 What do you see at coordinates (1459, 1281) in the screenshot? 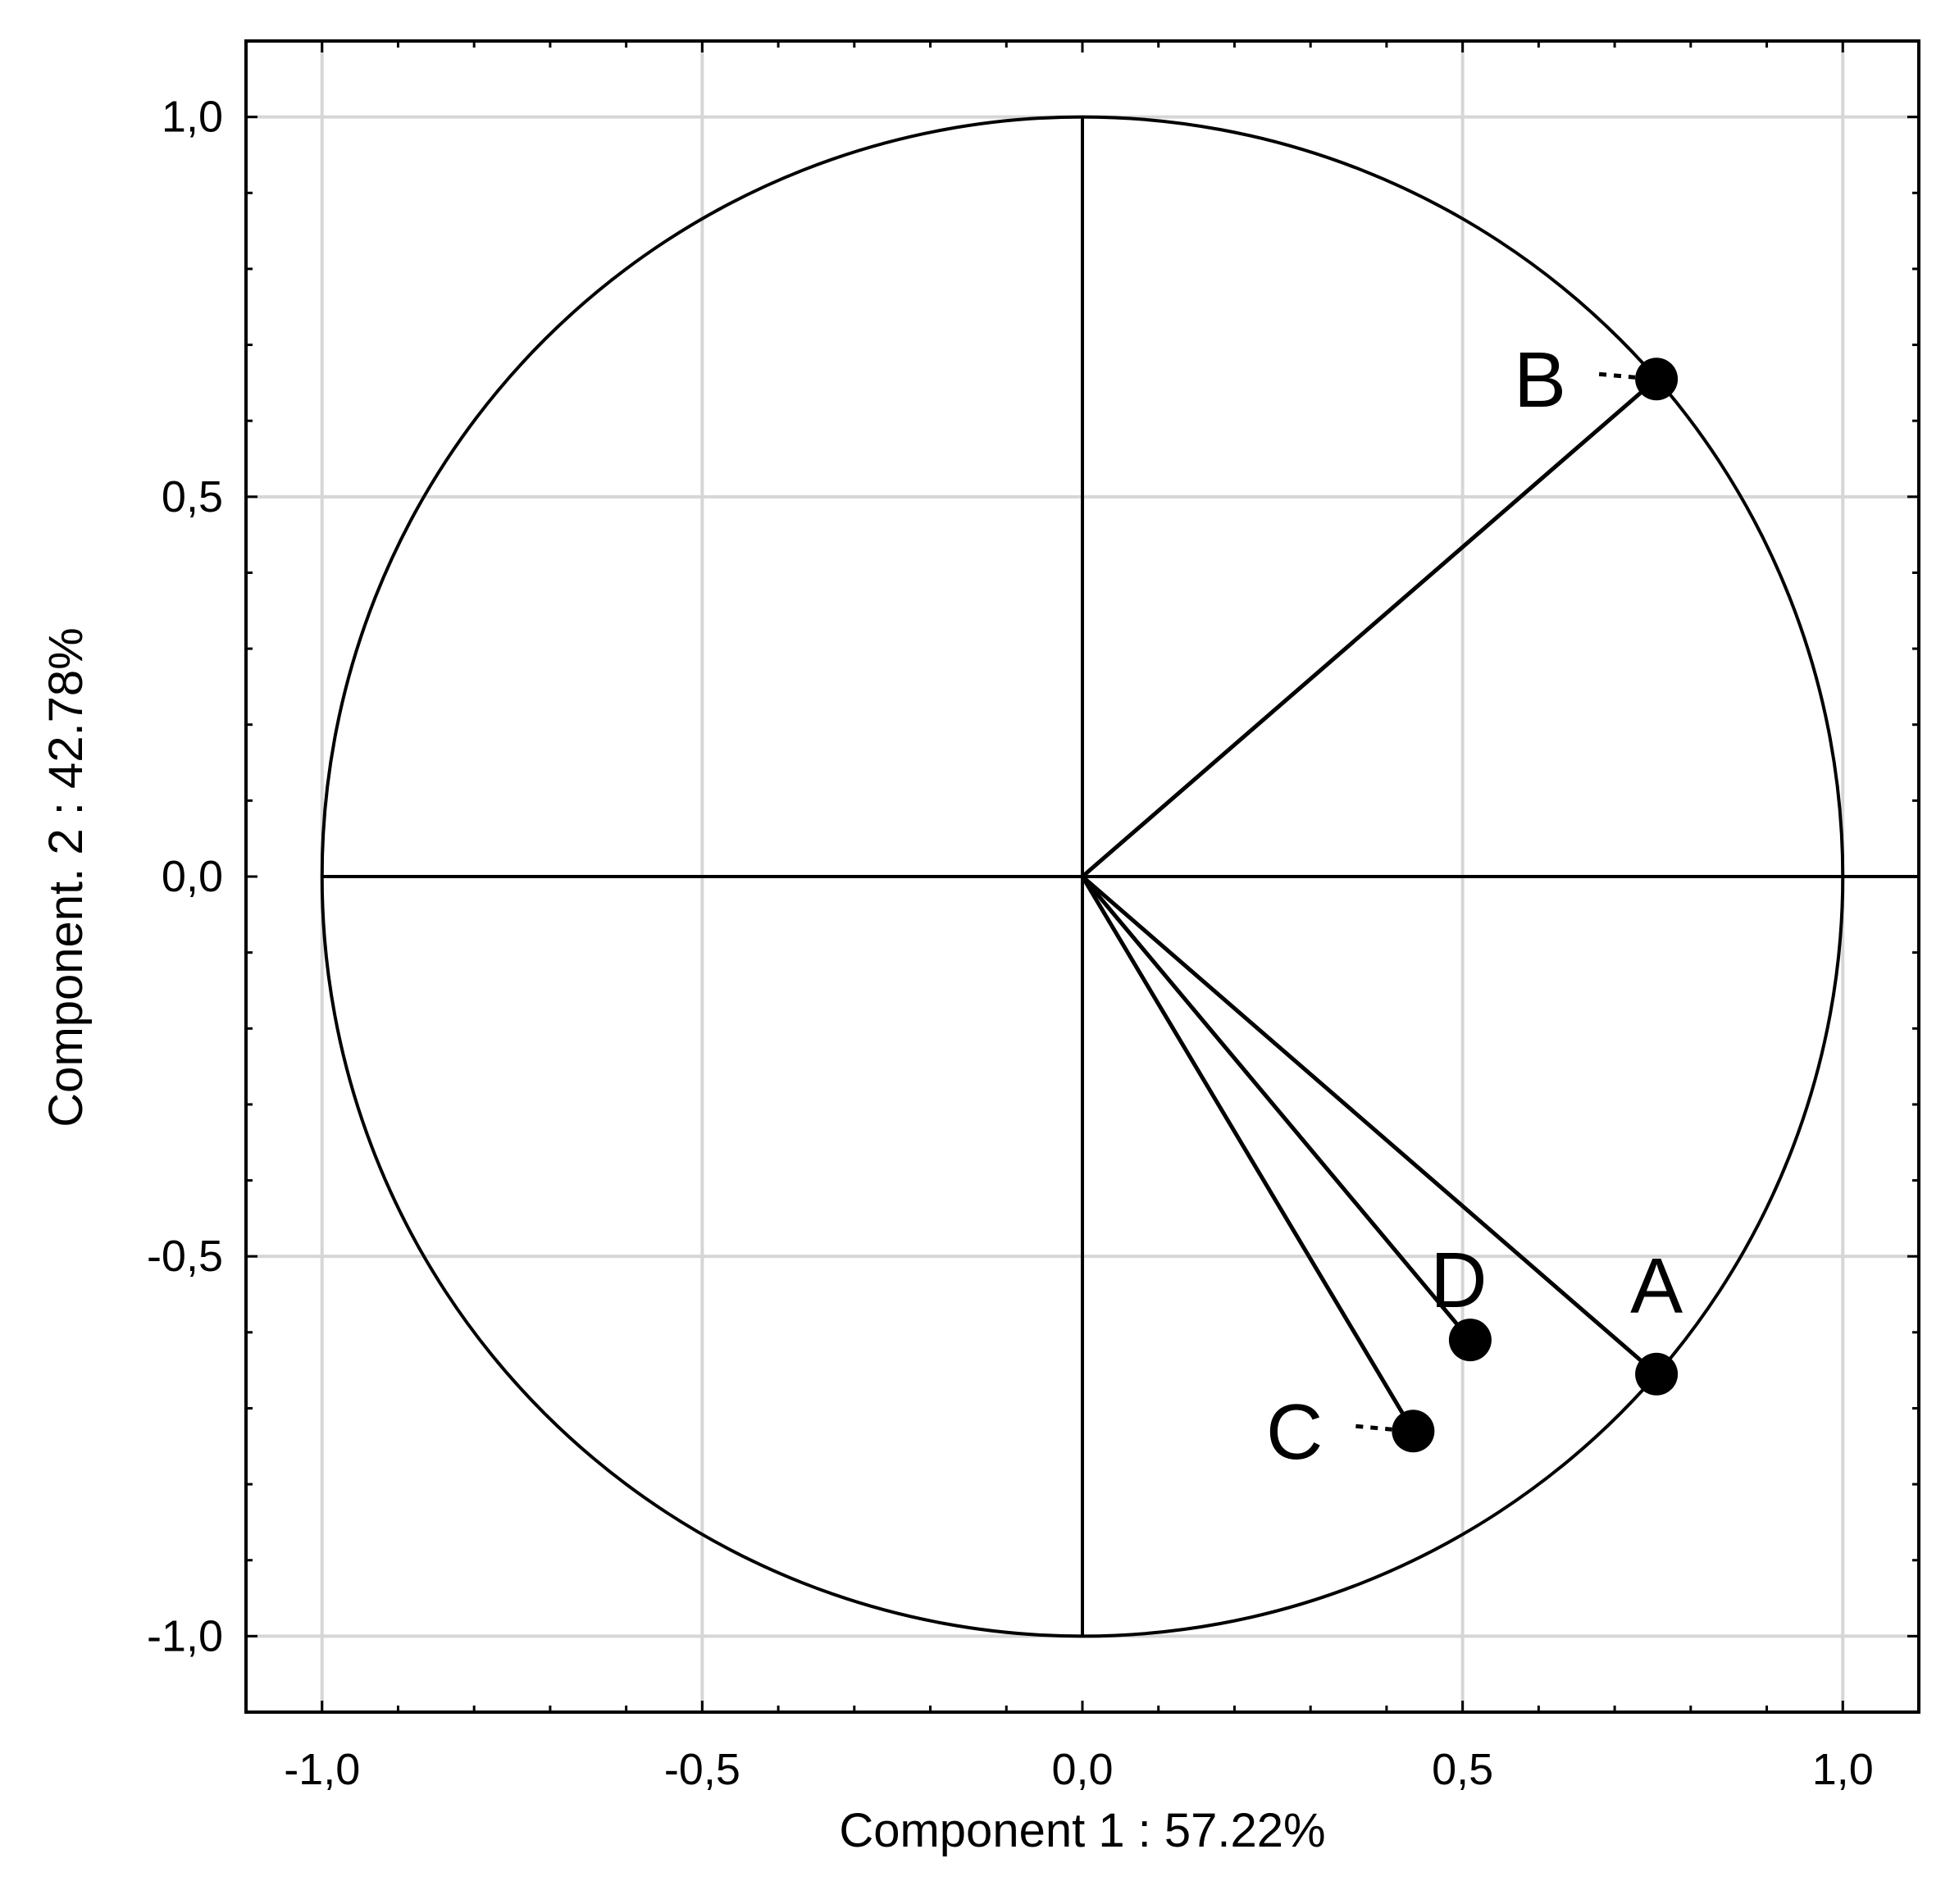
I see `point-label-d: D` at bounding box center [1459, 1281].